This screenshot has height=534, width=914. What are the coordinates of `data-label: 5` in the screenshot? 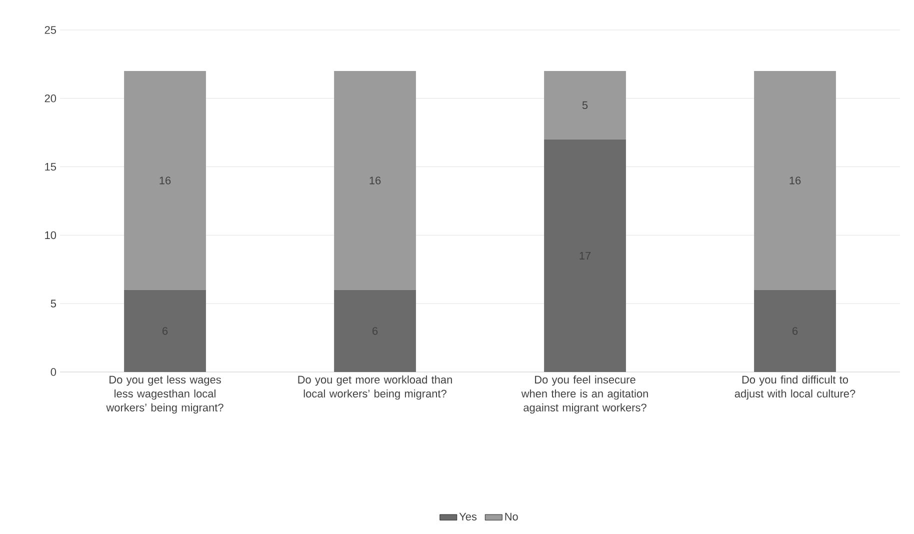 It's located at (585, 105).